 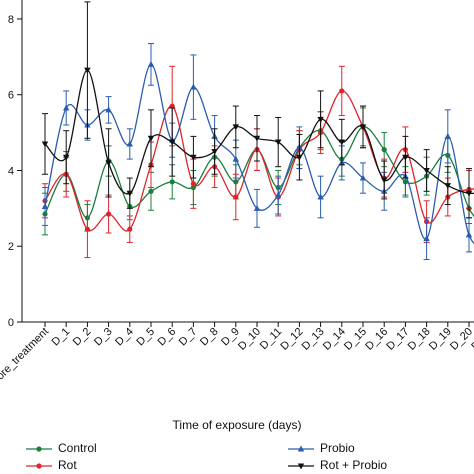 What do you see at coordinates (11, 171) in the screenshot?
I see `y-tick-label: 4` at bounding box center [11, 171].